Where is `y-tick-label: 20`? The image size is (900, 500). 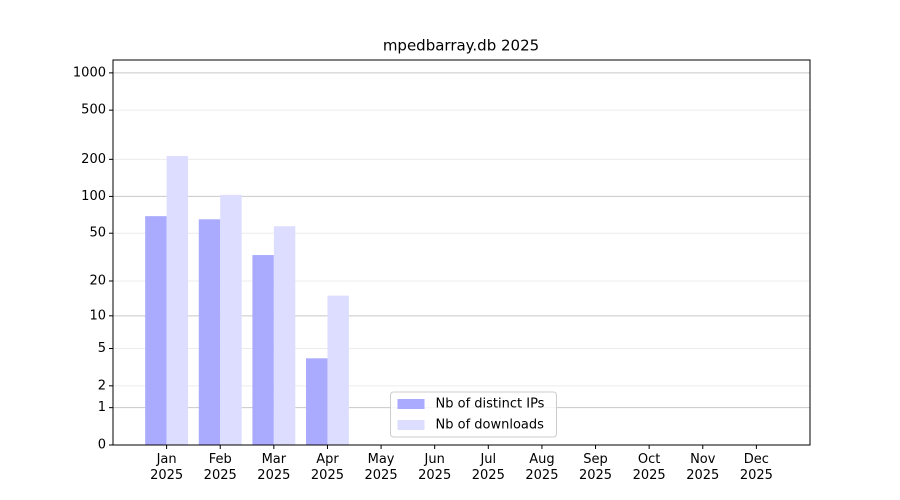 y-tick-label: 20 is located at coordinates (97, 281).